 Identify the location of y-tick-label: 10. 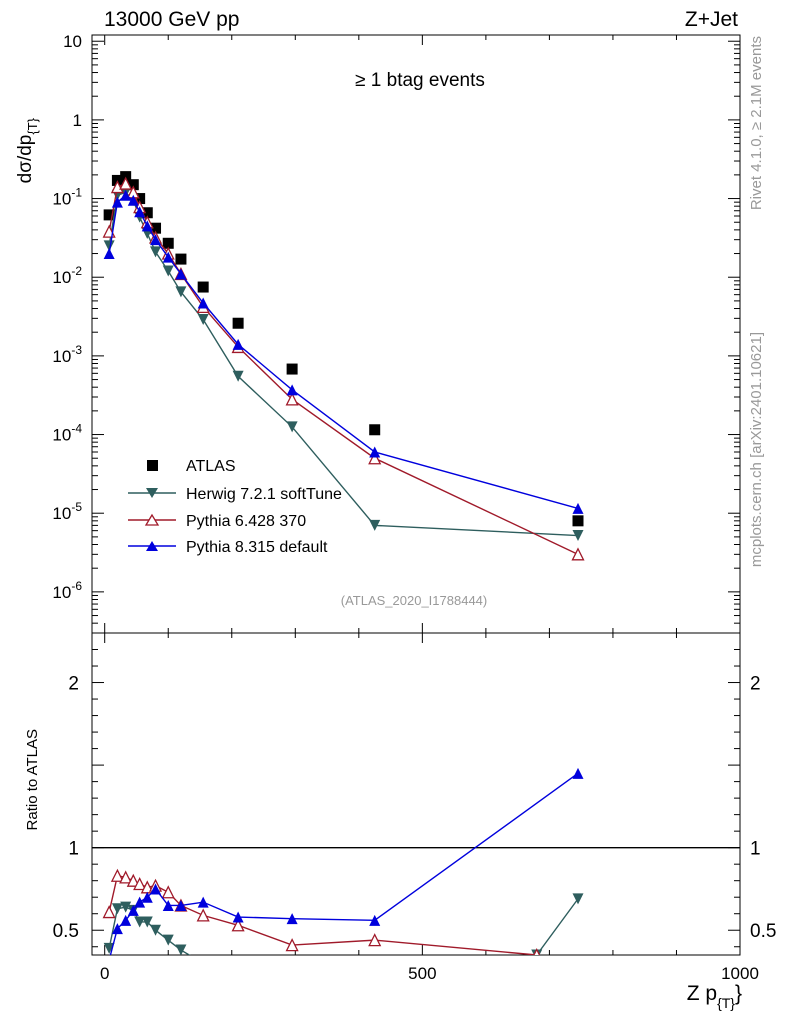
(72, 41).